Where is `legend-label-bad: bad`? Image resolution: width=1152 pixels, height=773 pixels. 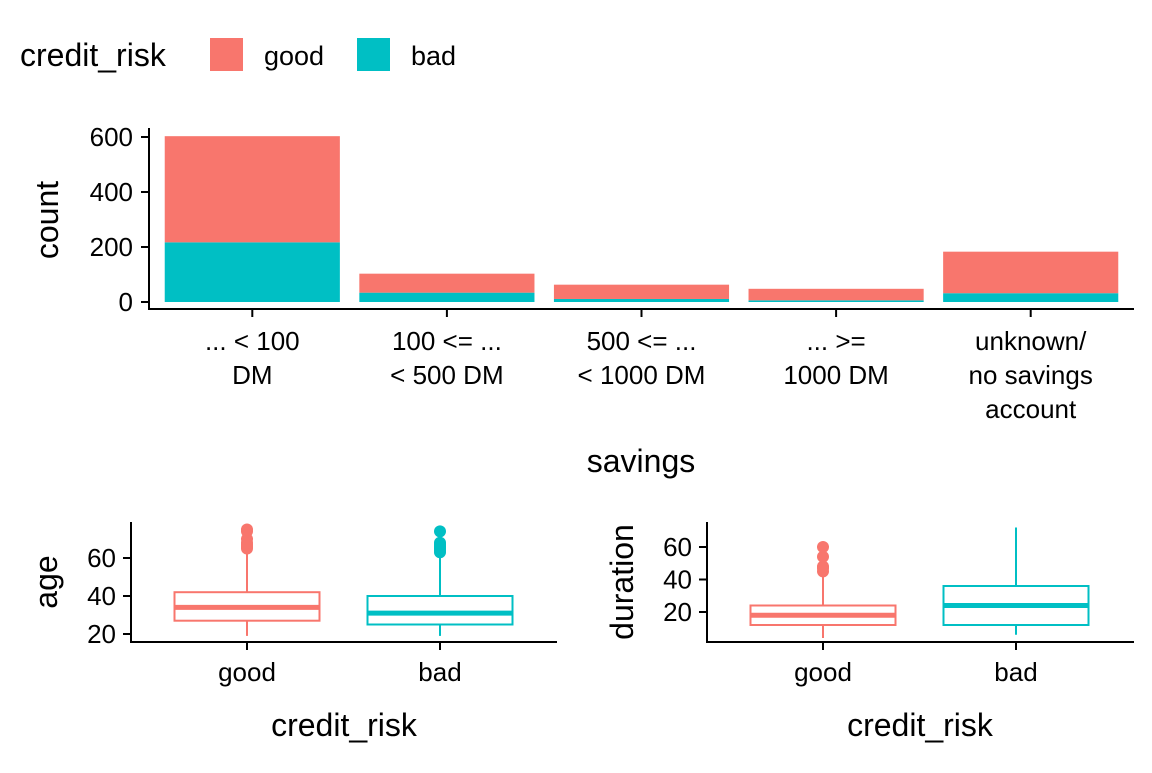 legend-label-bad: bad is located at coordinates (433, 56).